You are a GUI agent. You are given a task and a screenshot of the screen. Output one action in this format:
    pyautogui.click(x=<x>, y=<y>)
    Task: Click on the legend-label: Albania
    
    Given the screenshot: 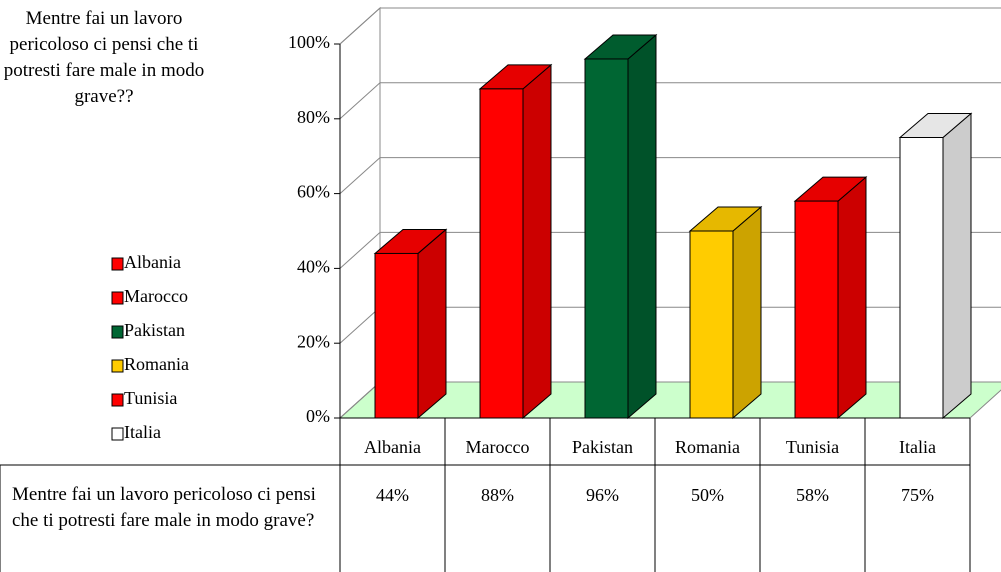 What is the action you would take?
    pyautogui.click(x=152, y=262)
    